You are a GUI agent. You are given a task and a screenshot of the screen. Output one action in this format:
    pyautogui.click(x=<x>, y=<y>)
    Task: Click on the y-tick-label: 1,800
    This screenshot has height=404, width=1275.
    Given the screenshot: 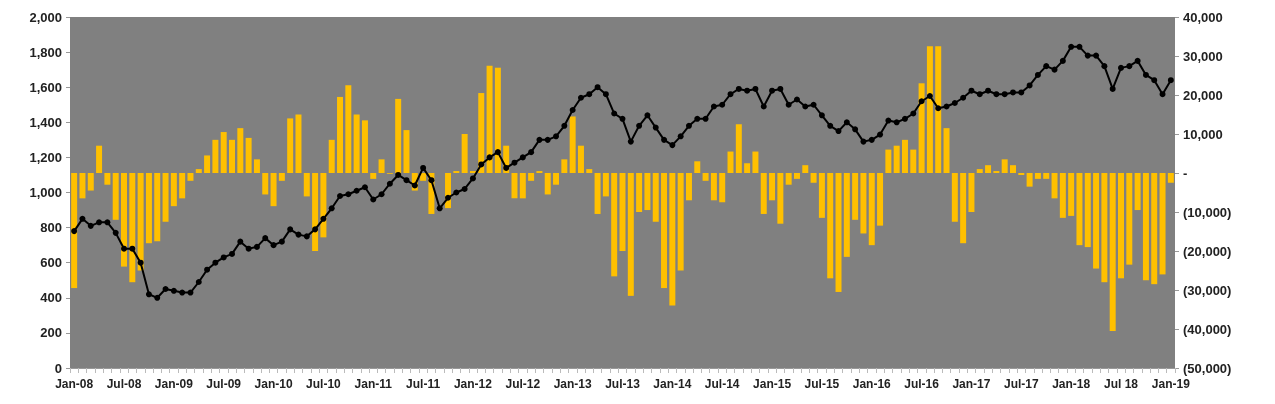 What is the action you would take?
    pyautogui.click(x=45, y=52)
    